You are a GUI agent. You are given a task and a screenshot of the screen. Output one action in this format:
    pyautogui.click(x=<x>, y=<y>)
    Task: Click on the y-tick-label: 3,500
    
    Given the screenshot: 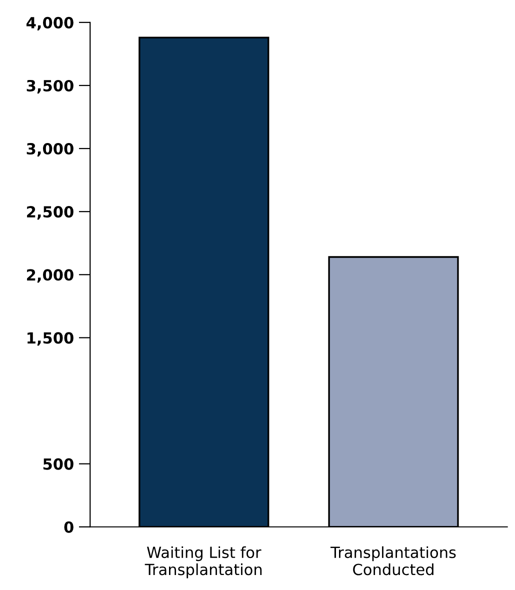 What is the action you would take?
    pyautogui.click(x=50, y=87)
    